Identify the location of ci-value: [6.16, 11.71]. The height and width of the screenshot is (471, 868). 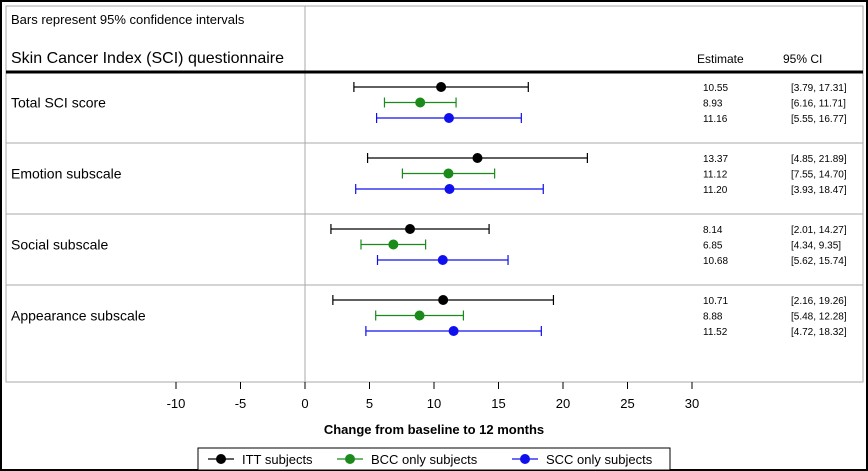
(818, 104).